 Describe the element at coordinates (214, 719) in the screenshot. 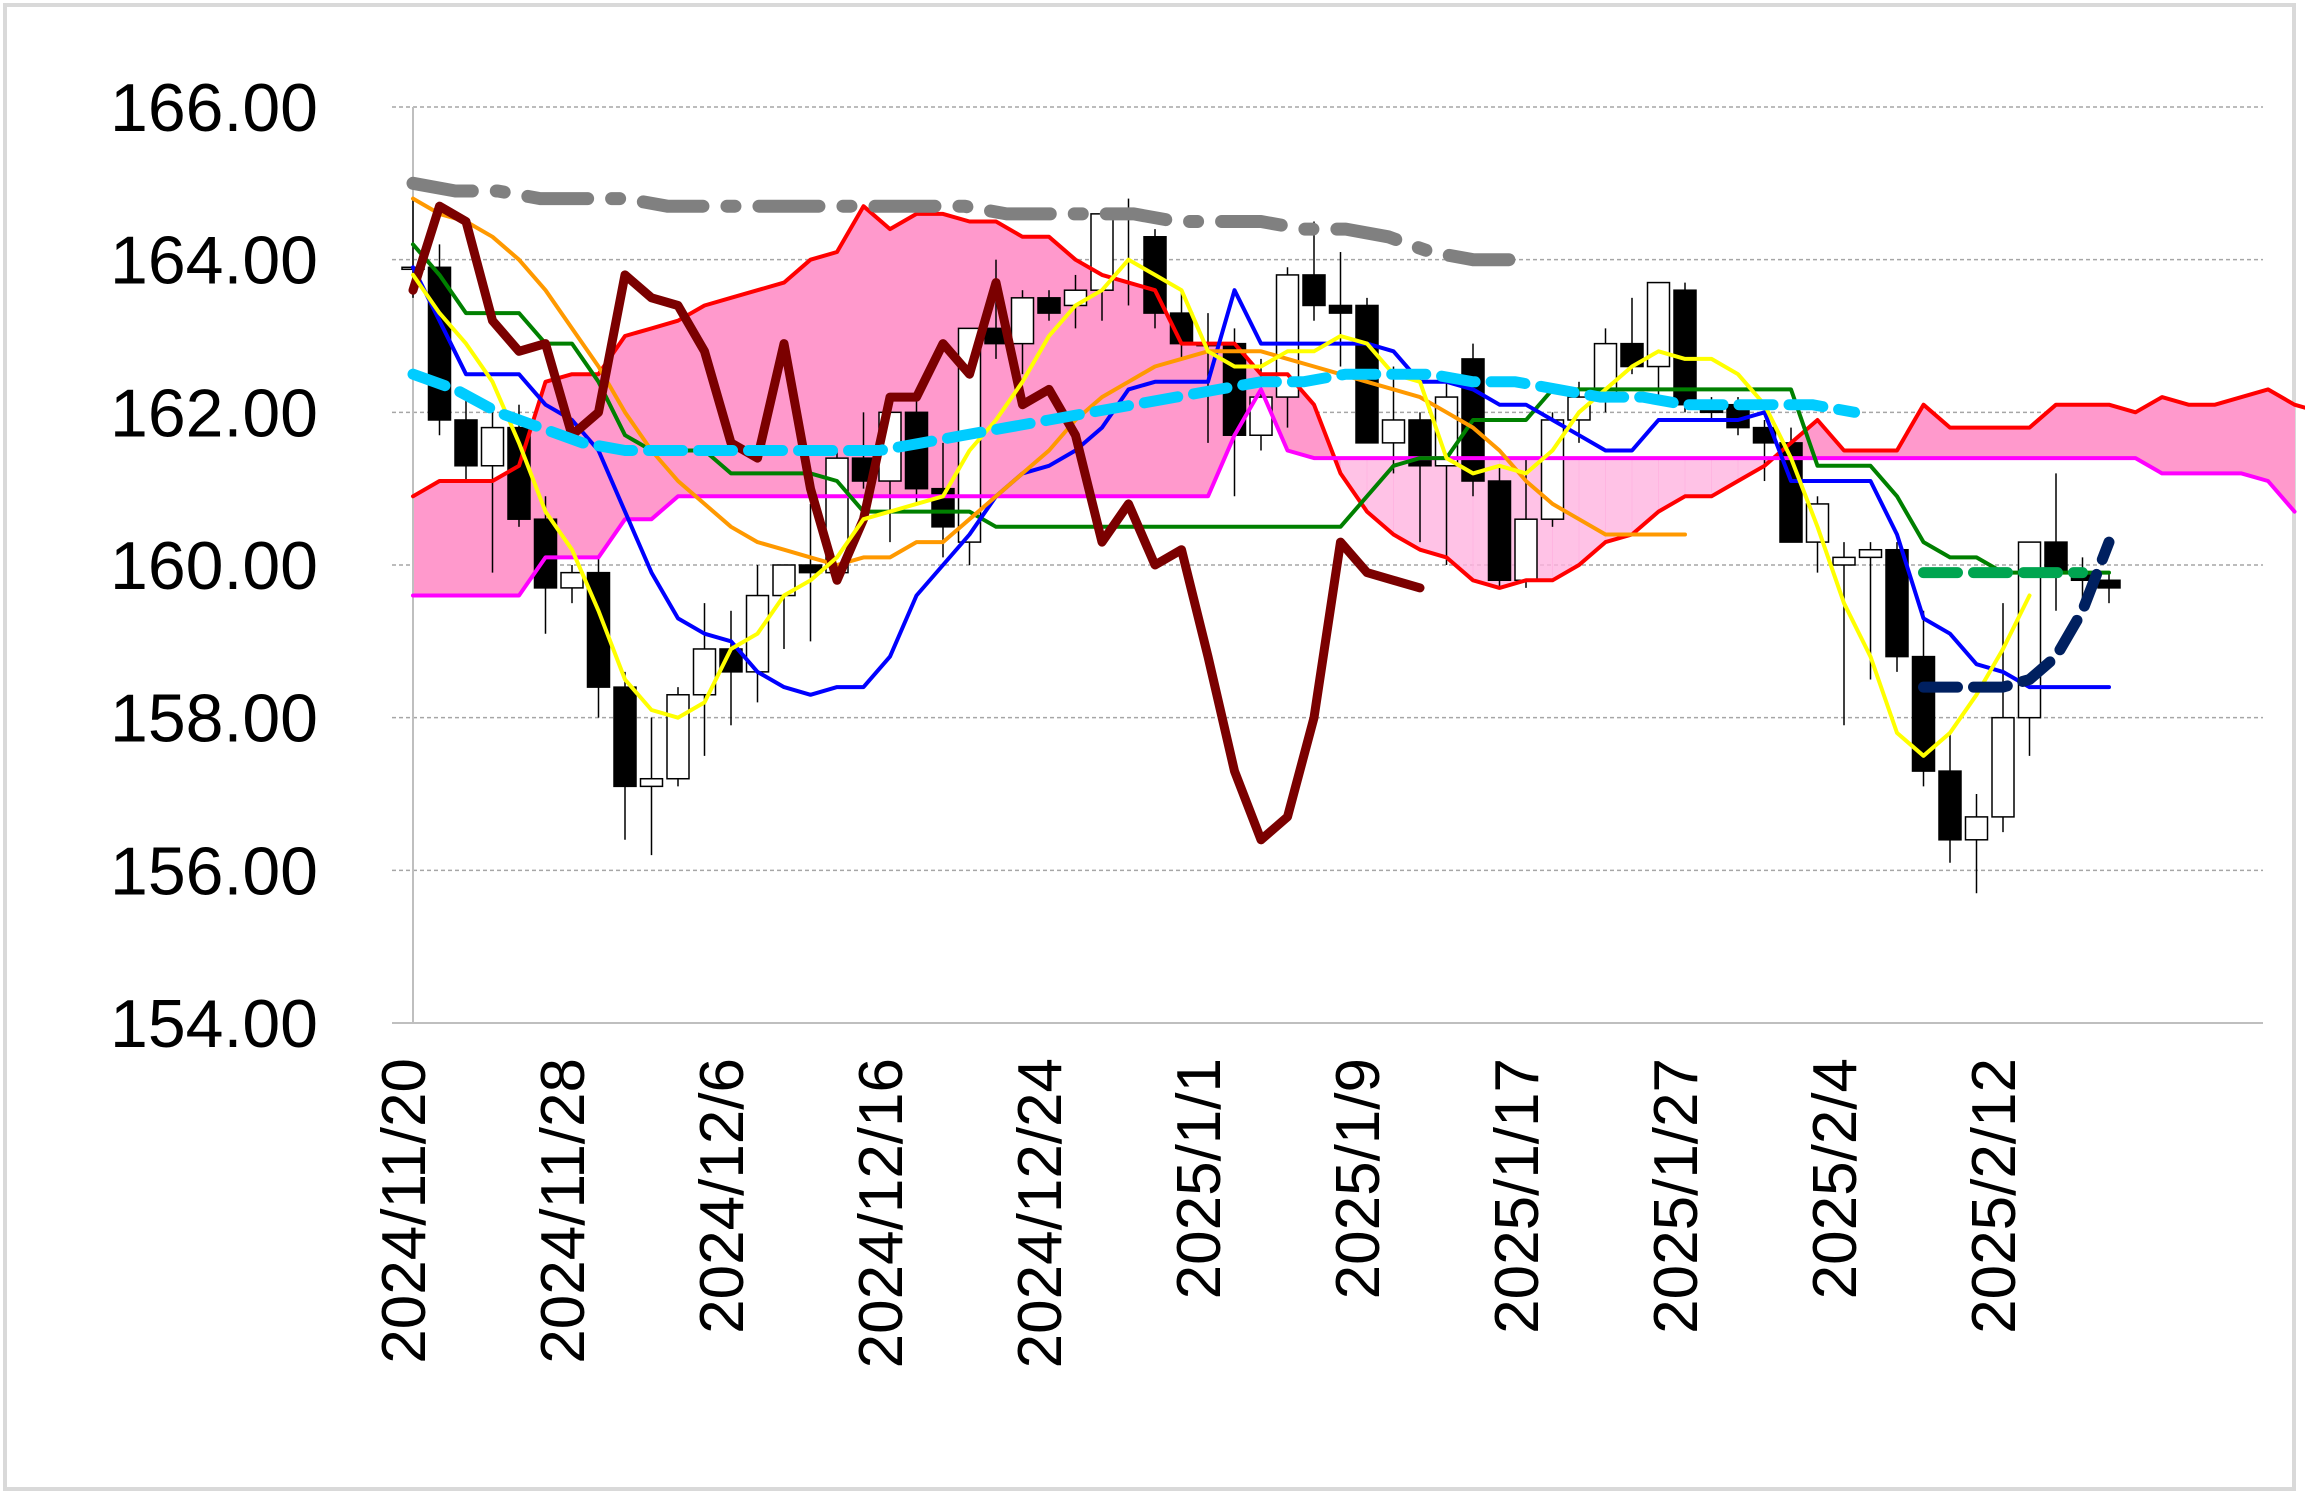

I see `y-tick-label: 158.00` at that location.